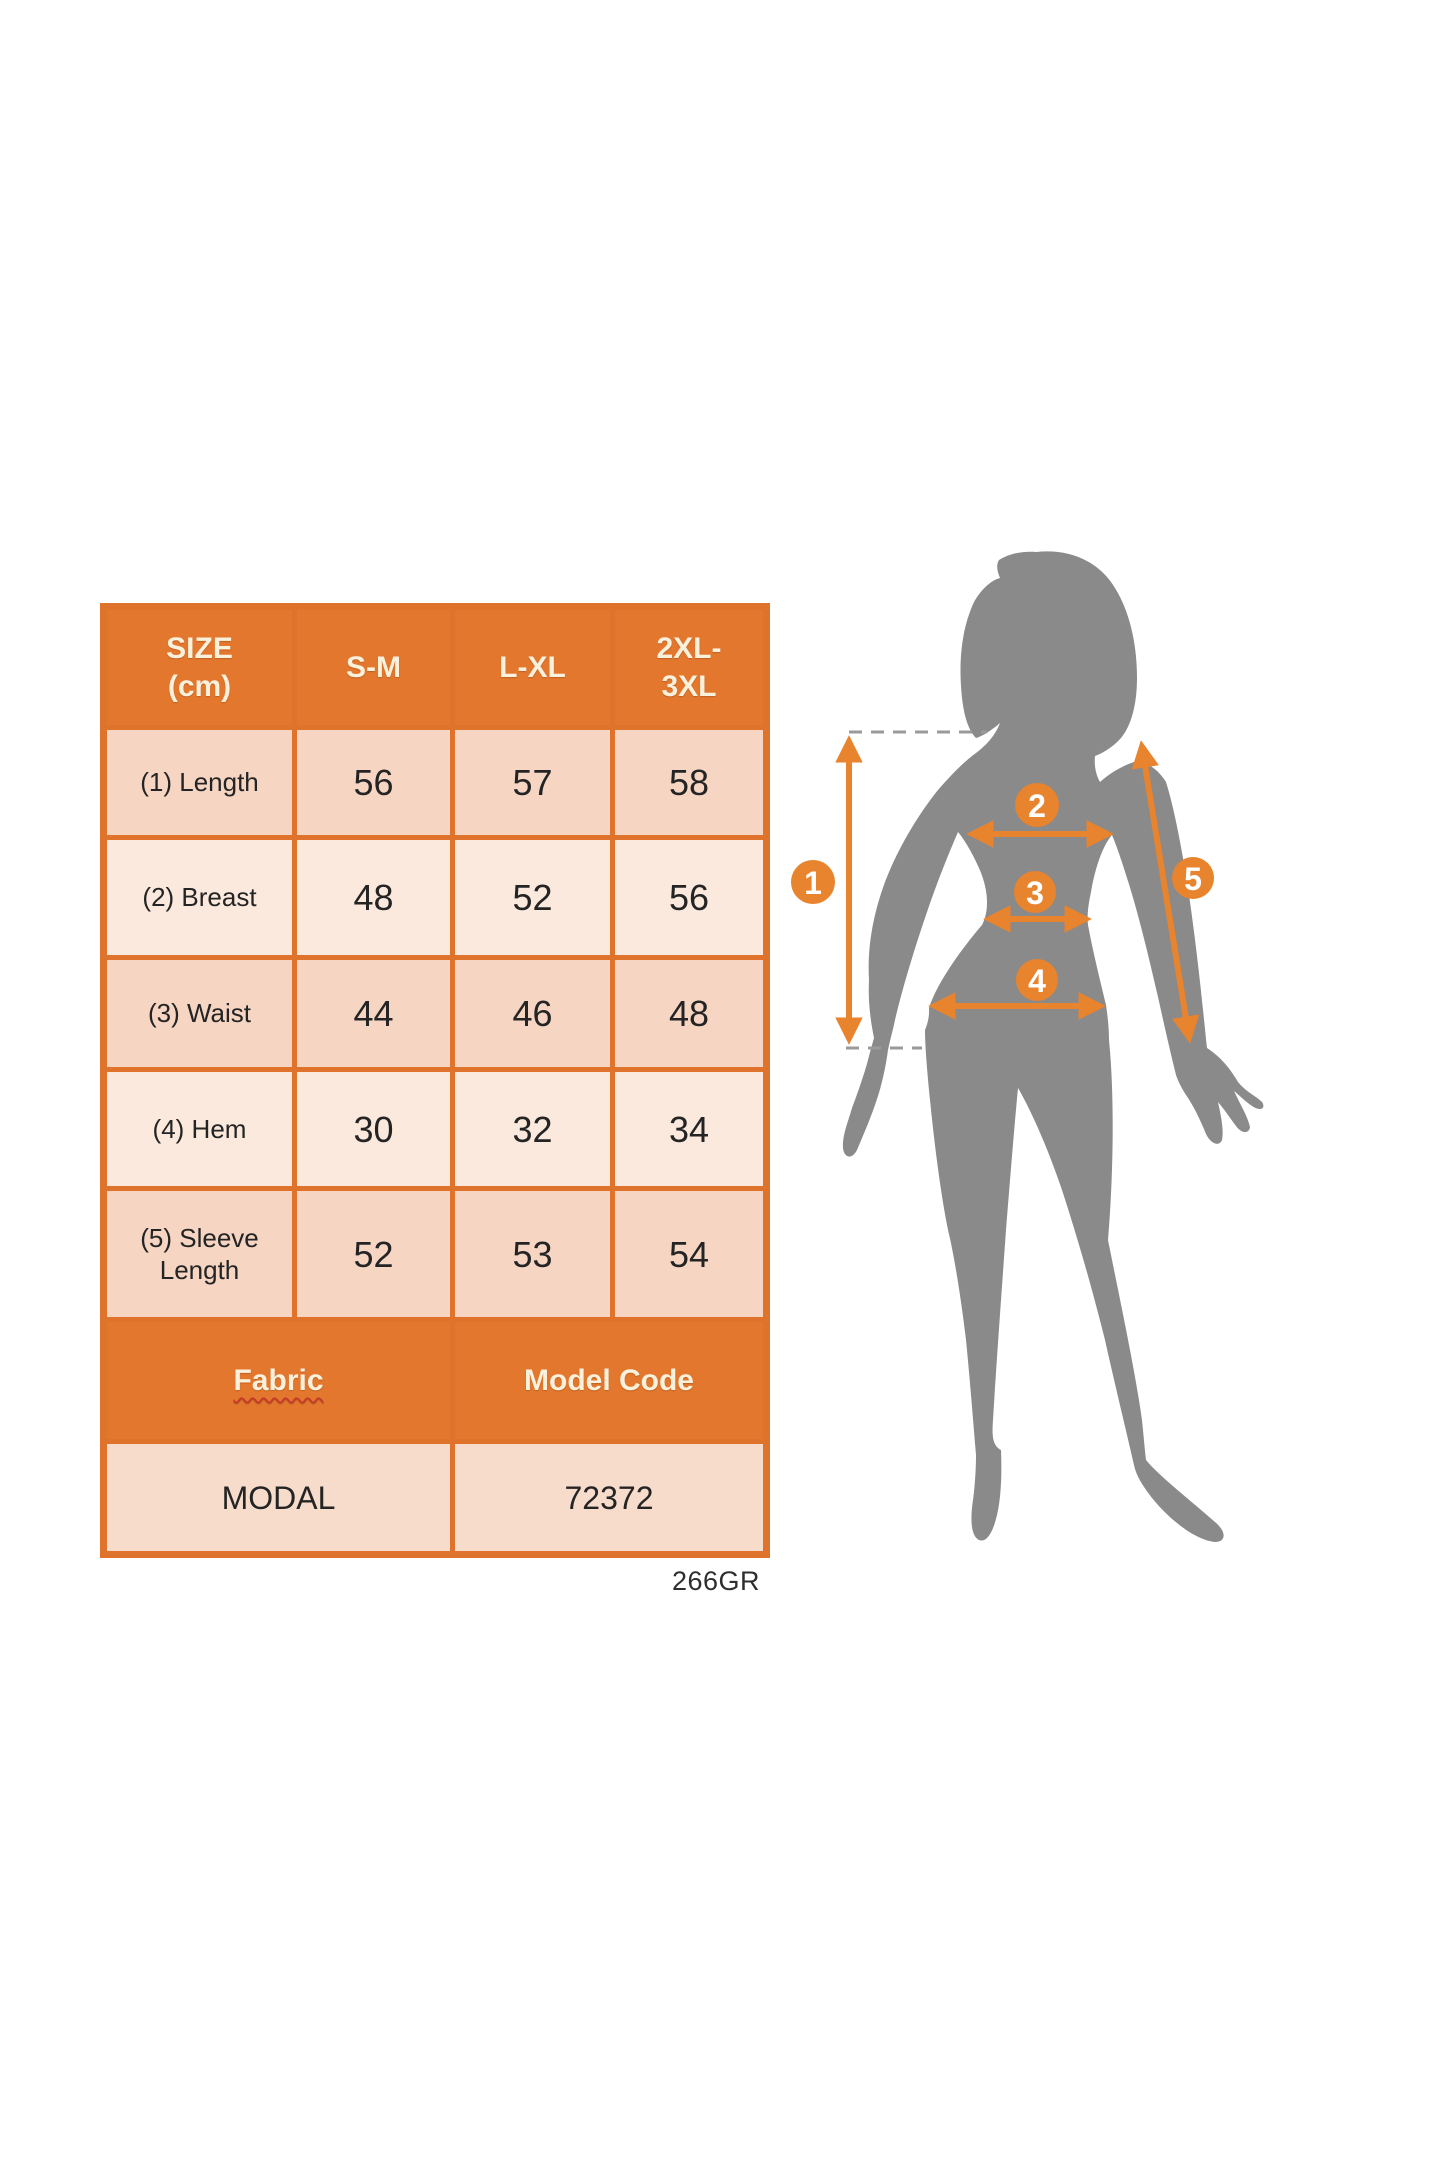 The height and width of the screenshot is (2160, 1440). I want to click on marker-1: 1, so click(813, 882).